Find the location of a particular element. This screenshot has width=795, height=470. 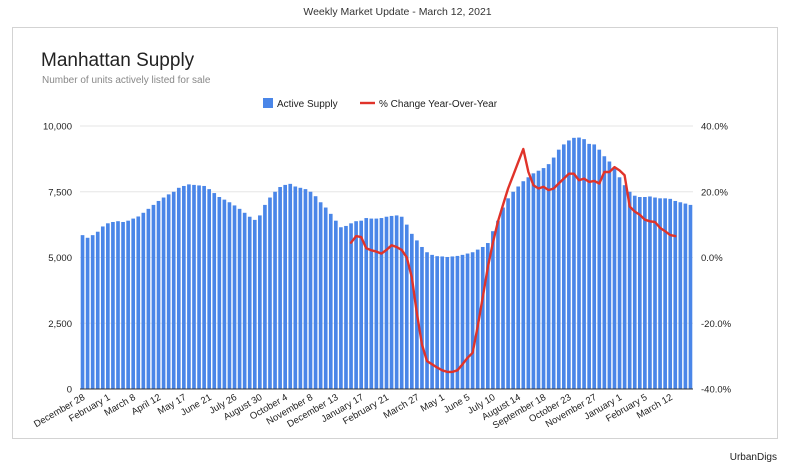

y-left-tick-label: 5,000 is located at coordinates (60, 258).